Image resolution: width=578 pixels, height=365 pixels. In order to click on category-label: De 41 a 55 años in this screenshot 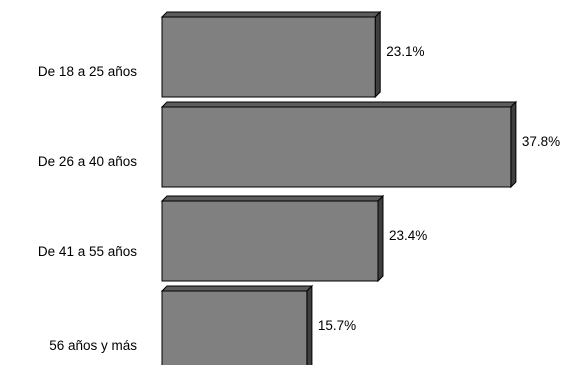, I will do `click(87, 251)`.